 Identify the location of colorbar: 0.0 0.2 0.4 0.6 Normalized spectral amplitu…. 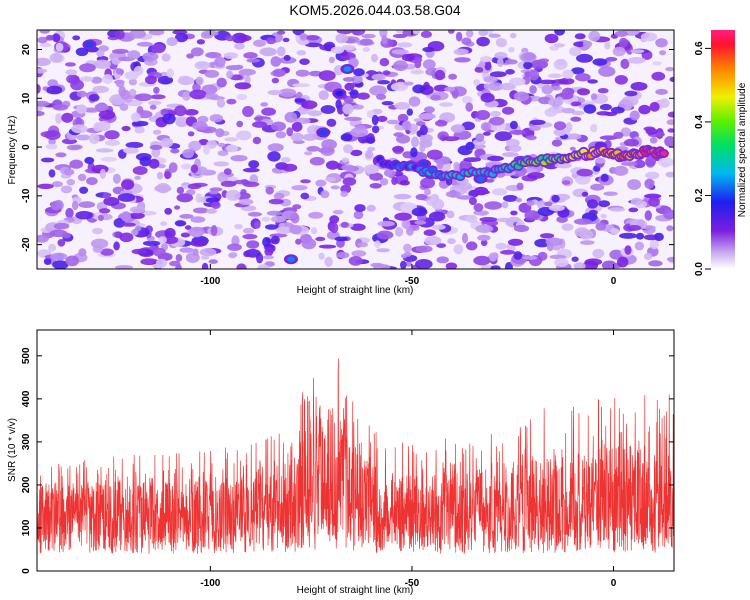
(721, 153).